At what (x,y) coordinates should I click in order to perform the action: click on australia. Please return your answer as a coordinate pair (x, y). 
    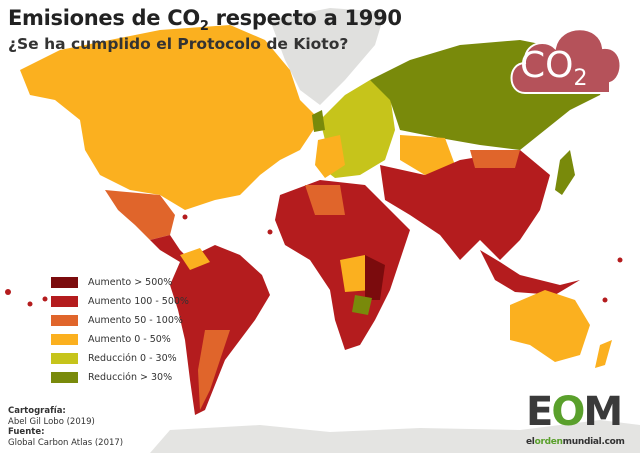
    Looking at the image, I should click on (550, 326).